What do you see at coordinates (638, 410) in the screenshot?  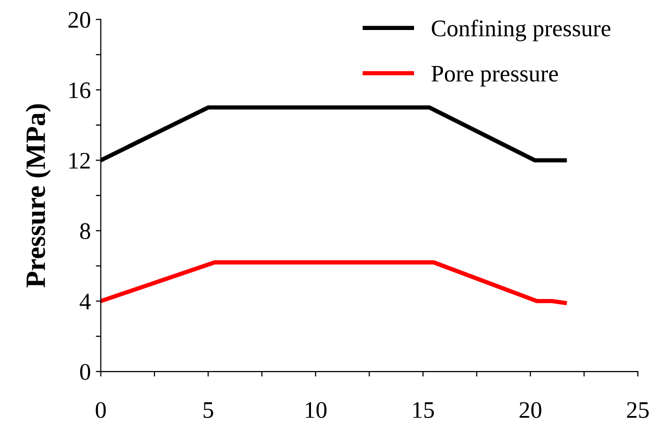 I see `x-tick-label: 25` at bounding box center [638, 410].